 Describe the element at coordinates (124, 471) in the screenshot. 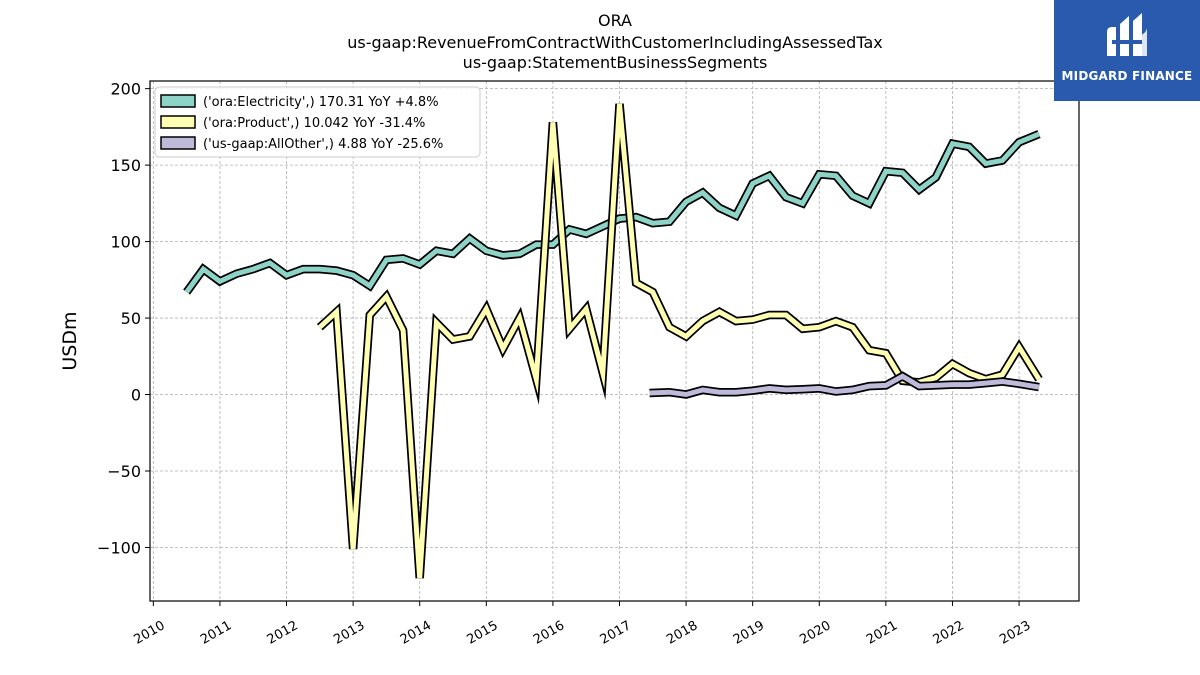

I see `y-tick-label: −50` at that location.